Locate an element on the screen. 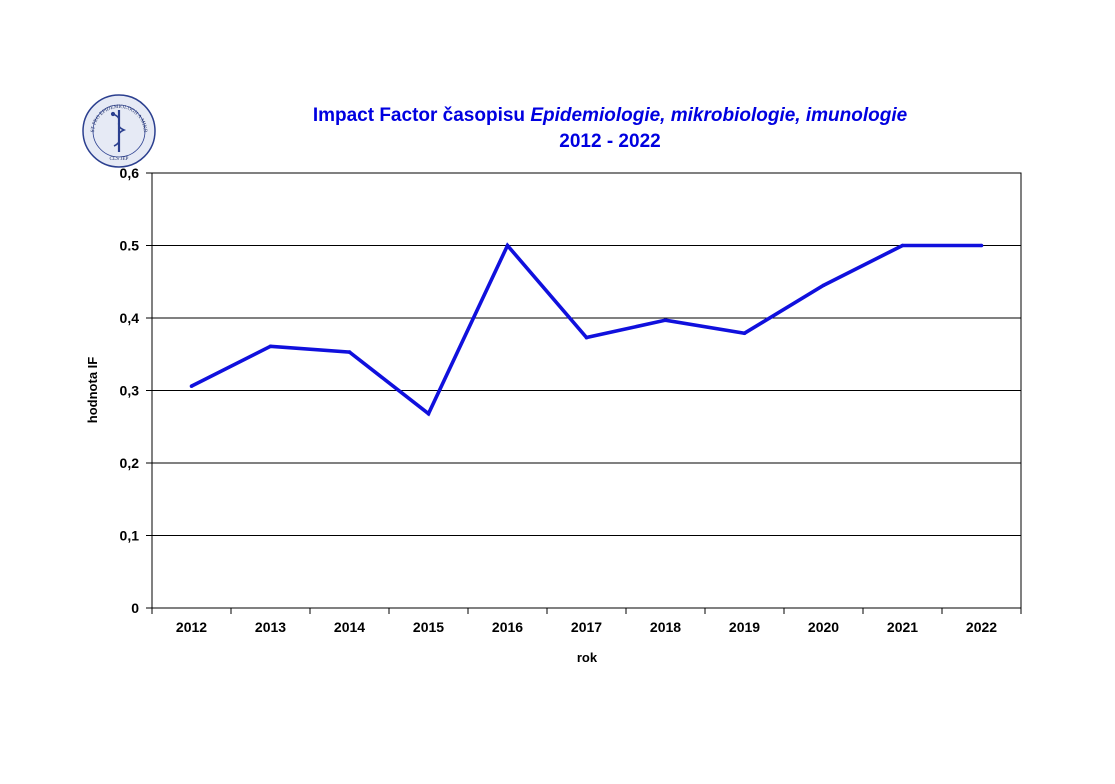 This screenshot has height=784, width=1115. x-tick-label: 2022 is located at coordinates (981, 627).